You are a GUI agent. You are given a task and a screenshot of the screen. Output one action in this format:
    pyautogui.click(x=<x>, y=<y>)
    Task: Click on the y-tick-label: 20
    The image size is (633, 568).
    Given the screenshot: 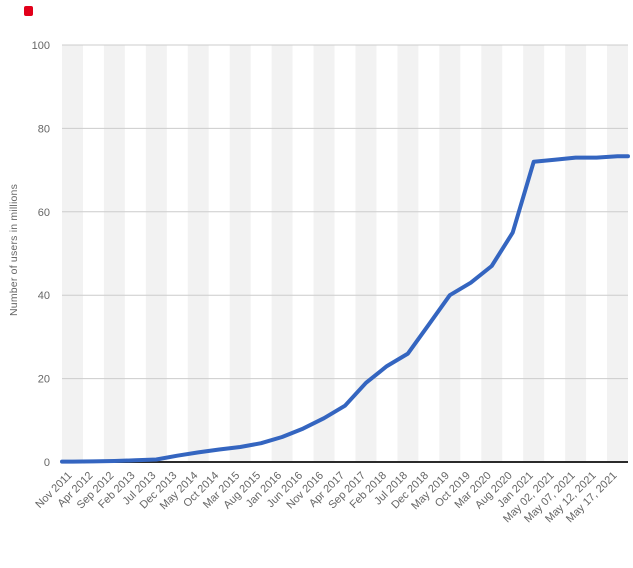 What is the action you would take?
    pyautogui.click(x=44, y=380)
    